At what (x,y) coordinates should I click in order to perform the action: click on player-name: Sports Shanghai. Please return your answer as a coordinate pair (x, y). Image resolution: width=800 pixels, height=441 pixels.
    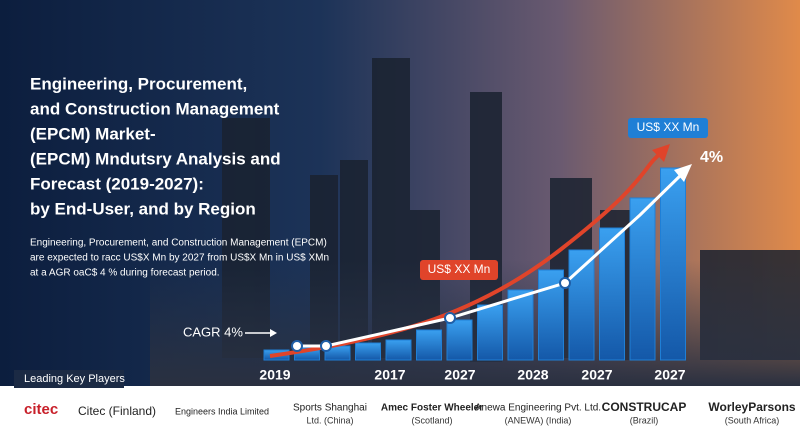
    Looking at the image, I should click on (330, 408).